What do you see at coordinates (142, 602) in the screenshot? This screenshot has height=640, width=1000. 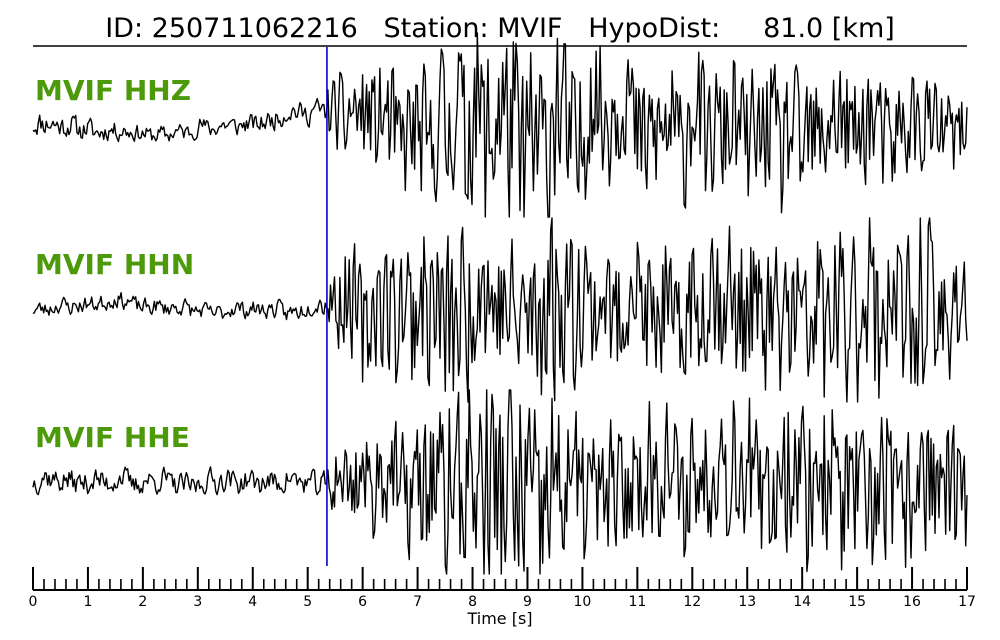 I see `x-tick-label: 2` at bounding box center [142, 602].